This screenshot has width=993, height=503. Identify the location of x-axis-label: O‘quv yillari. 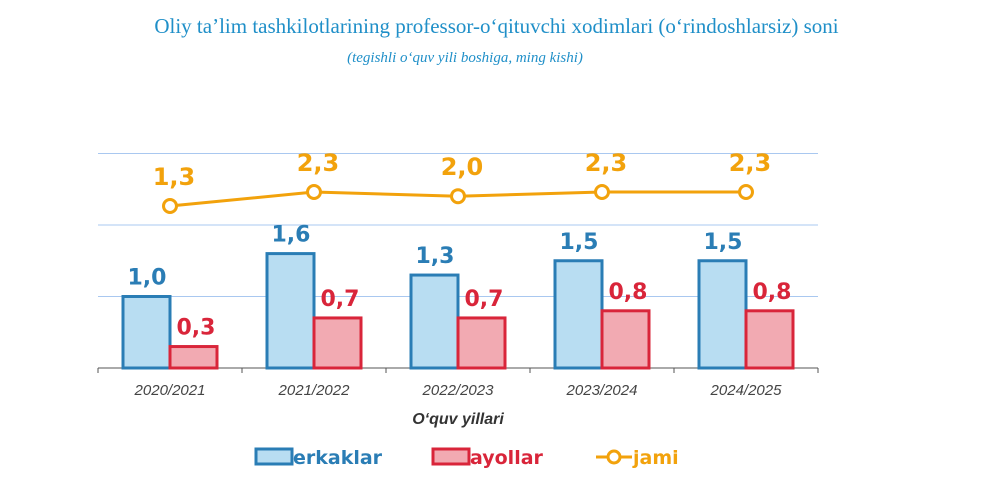
(458, 419).